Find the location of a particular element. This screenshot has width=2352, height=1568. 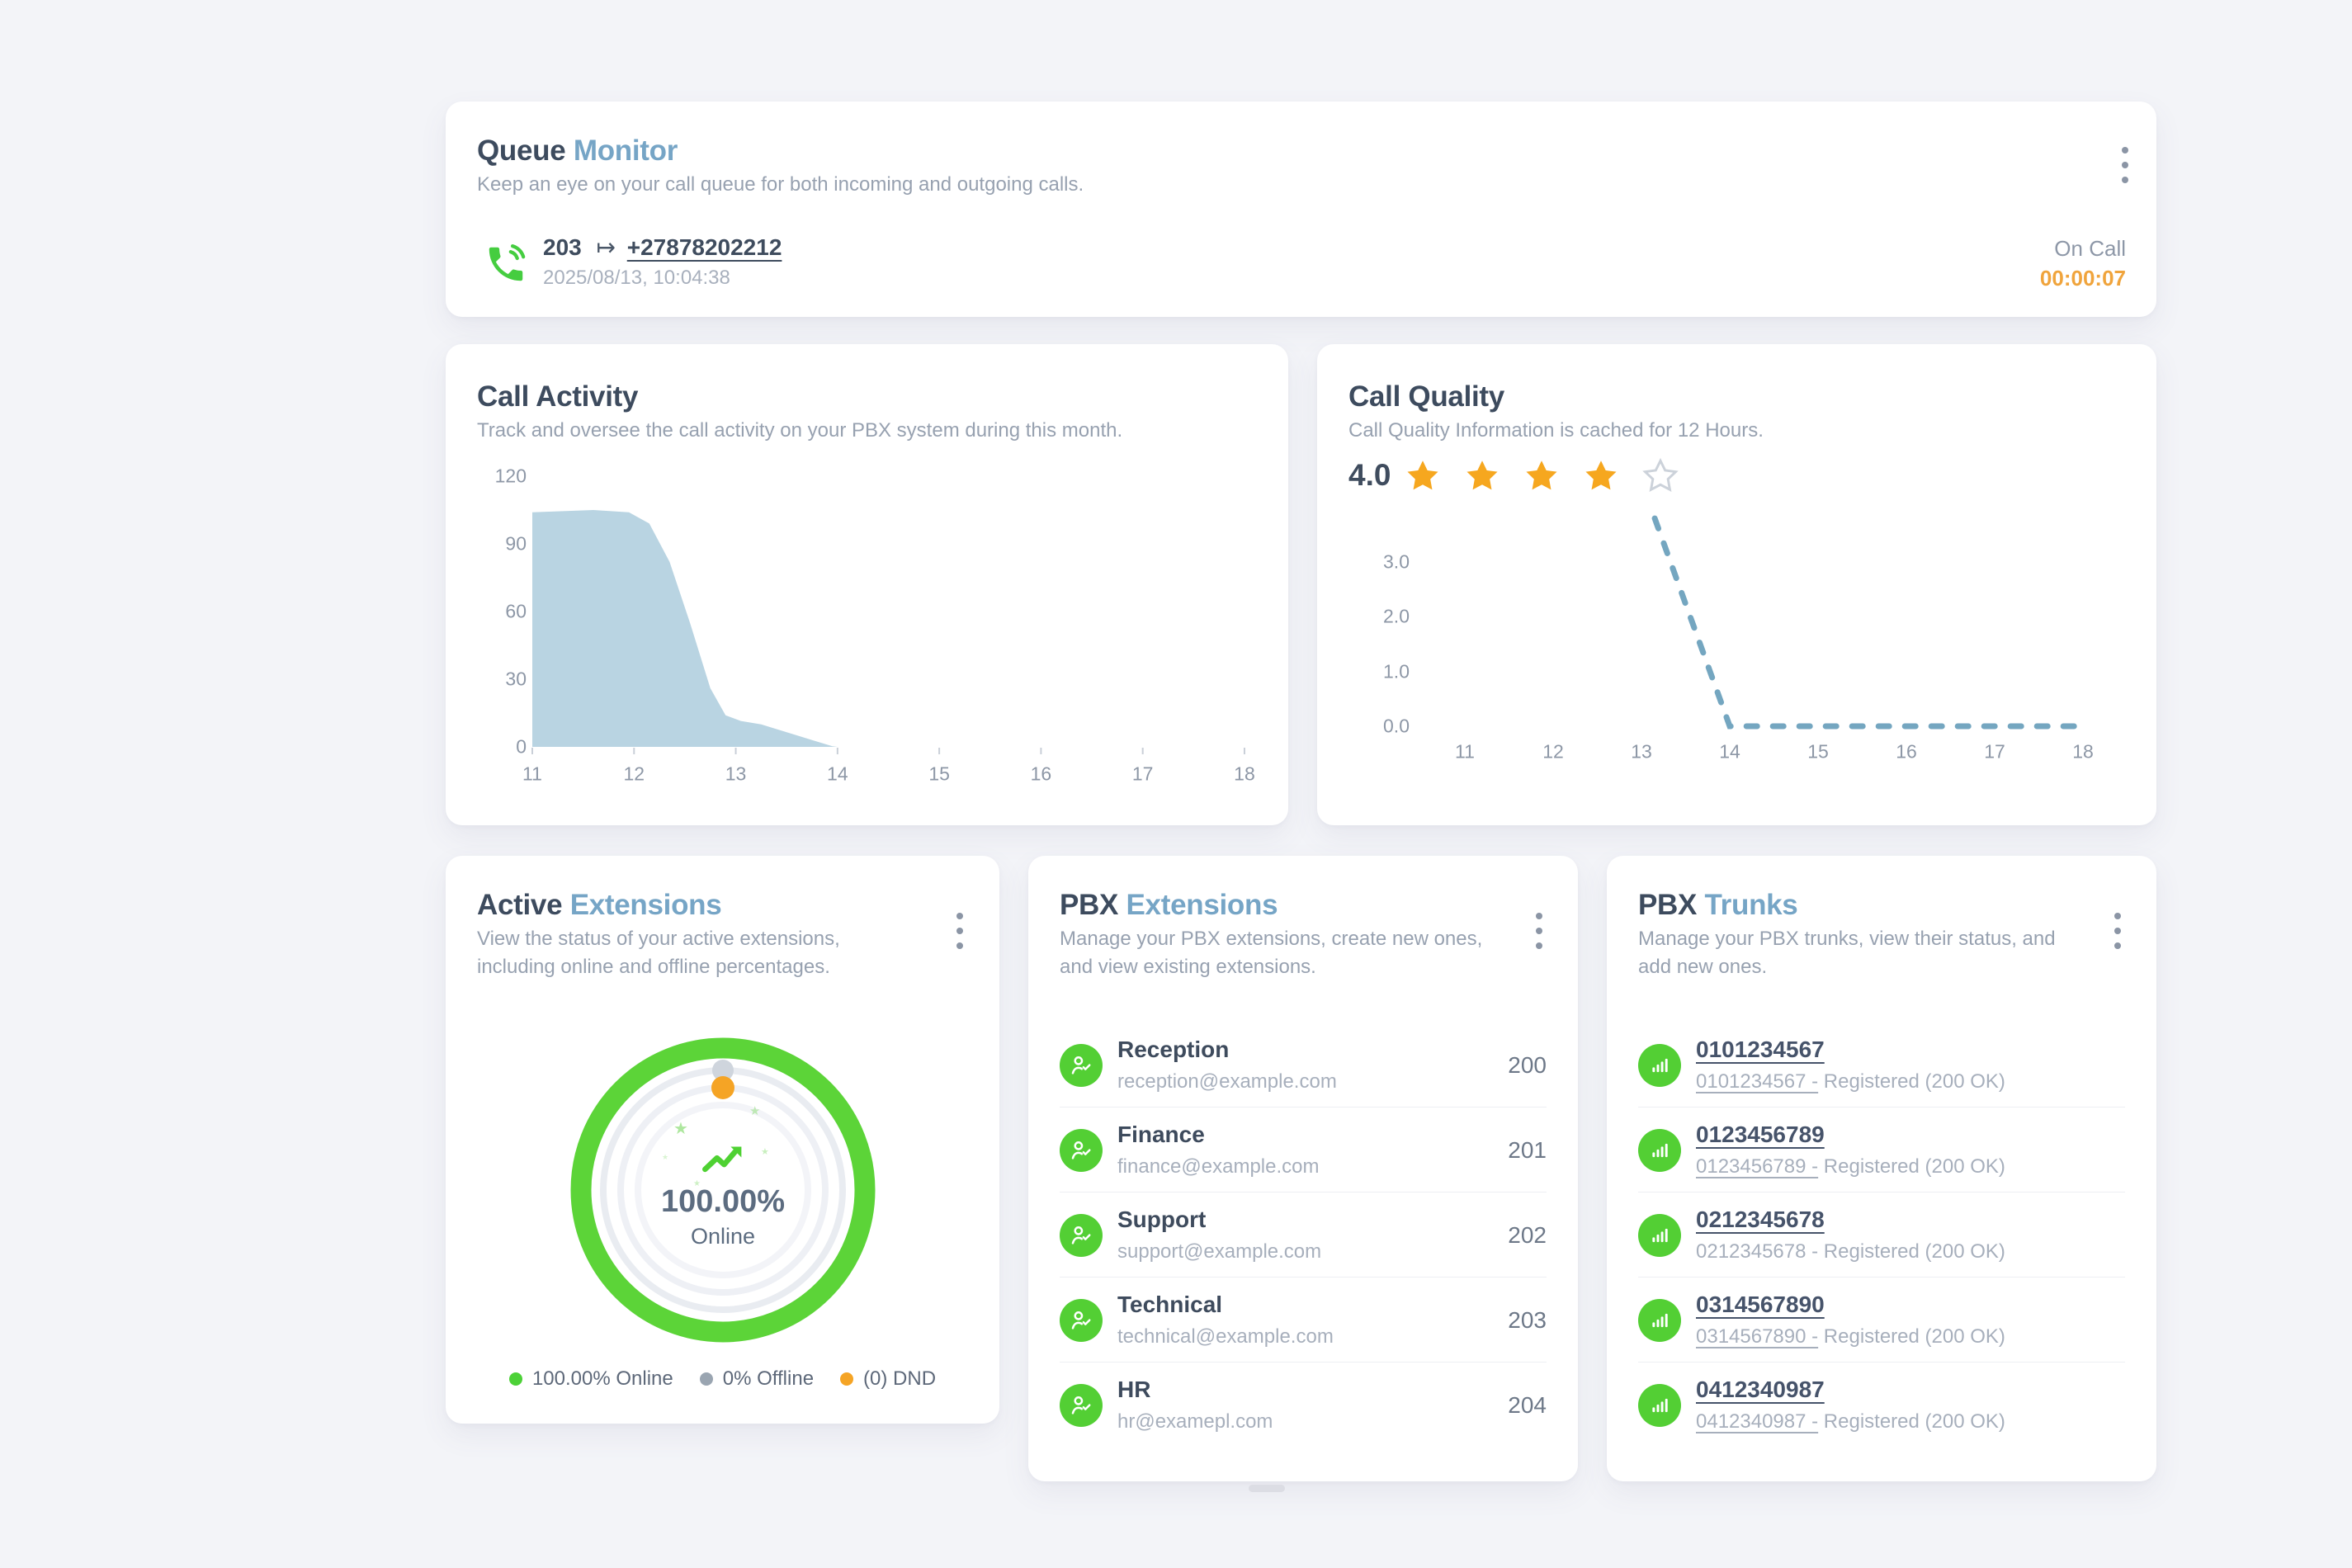

star-empty-icon is located at coordinates (1660, 475).